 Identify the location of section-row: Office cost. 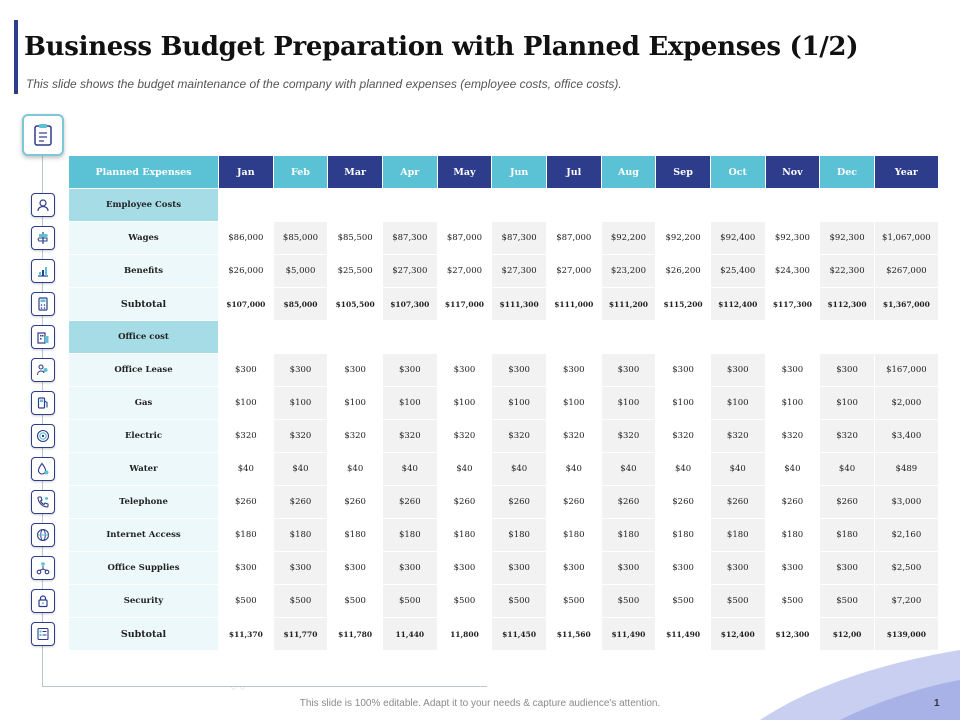
(503, 337).